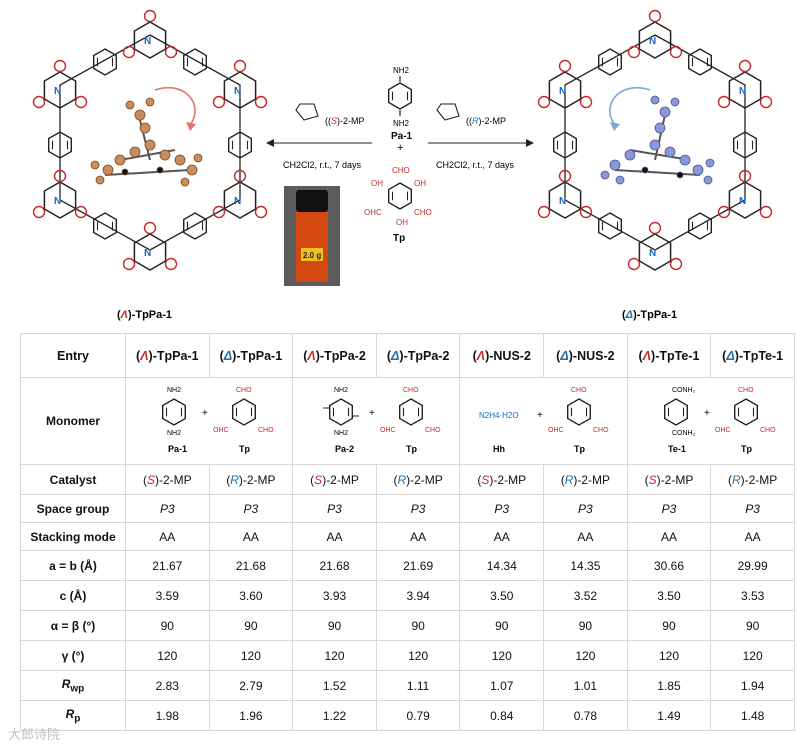  I want to click on svg-text: N2H4·H2O, so click(499, 415).